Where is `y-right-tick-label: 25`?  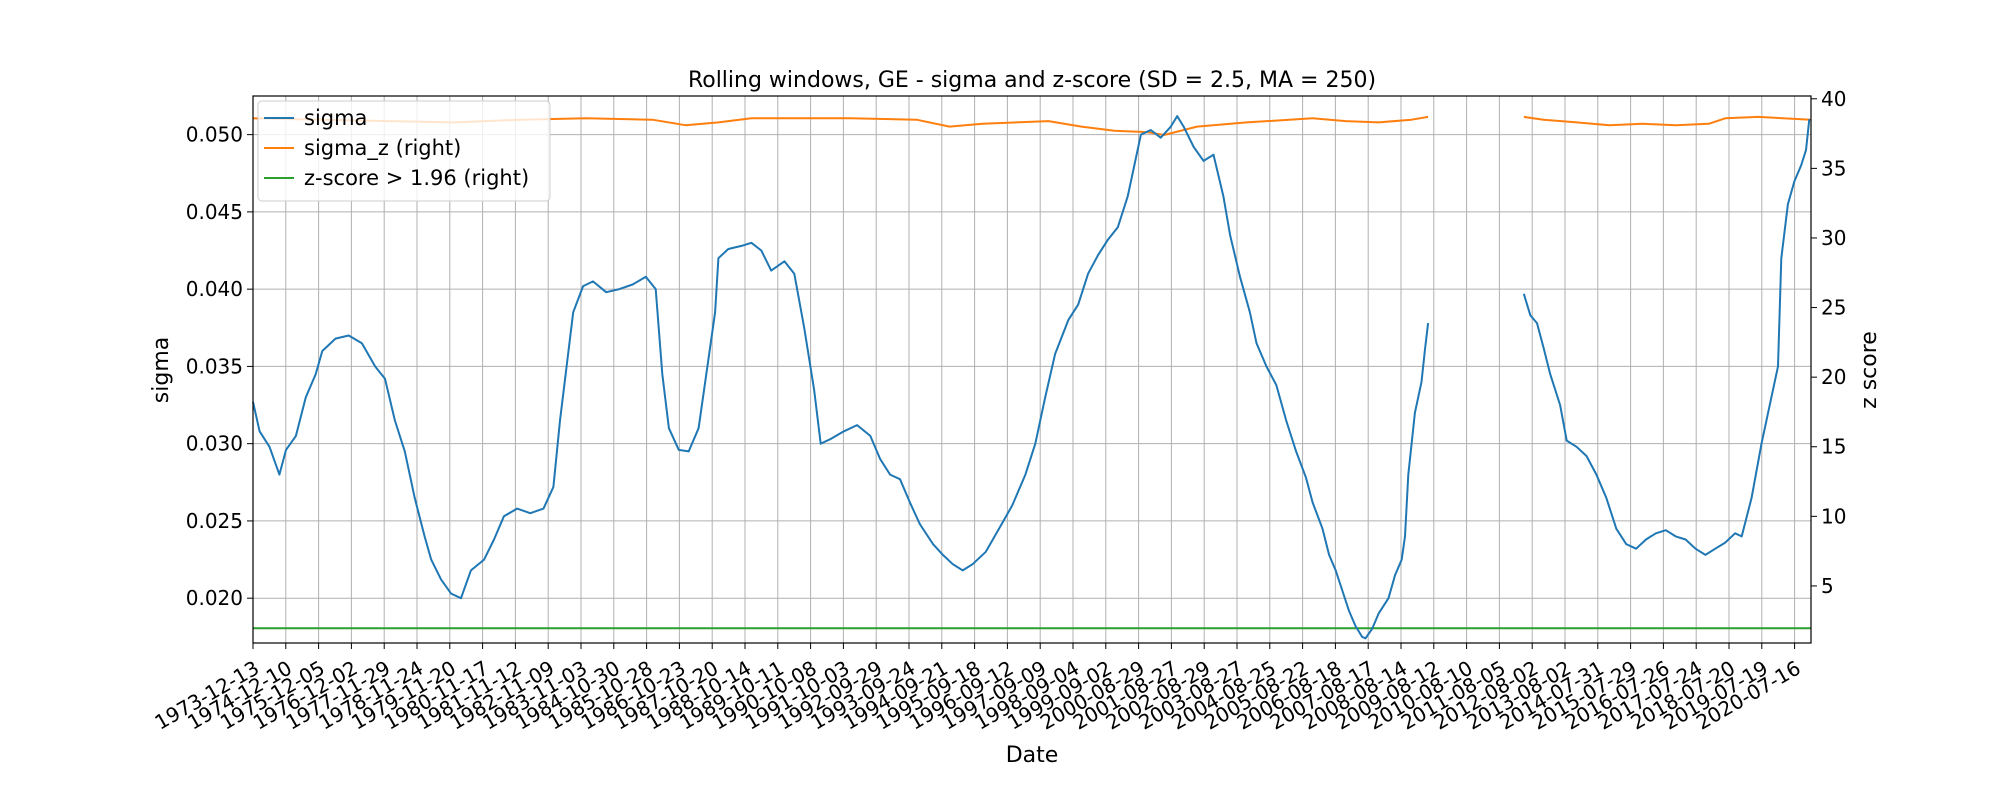 y-right-tick-label: 25 is located at coordinates (1833, 308).